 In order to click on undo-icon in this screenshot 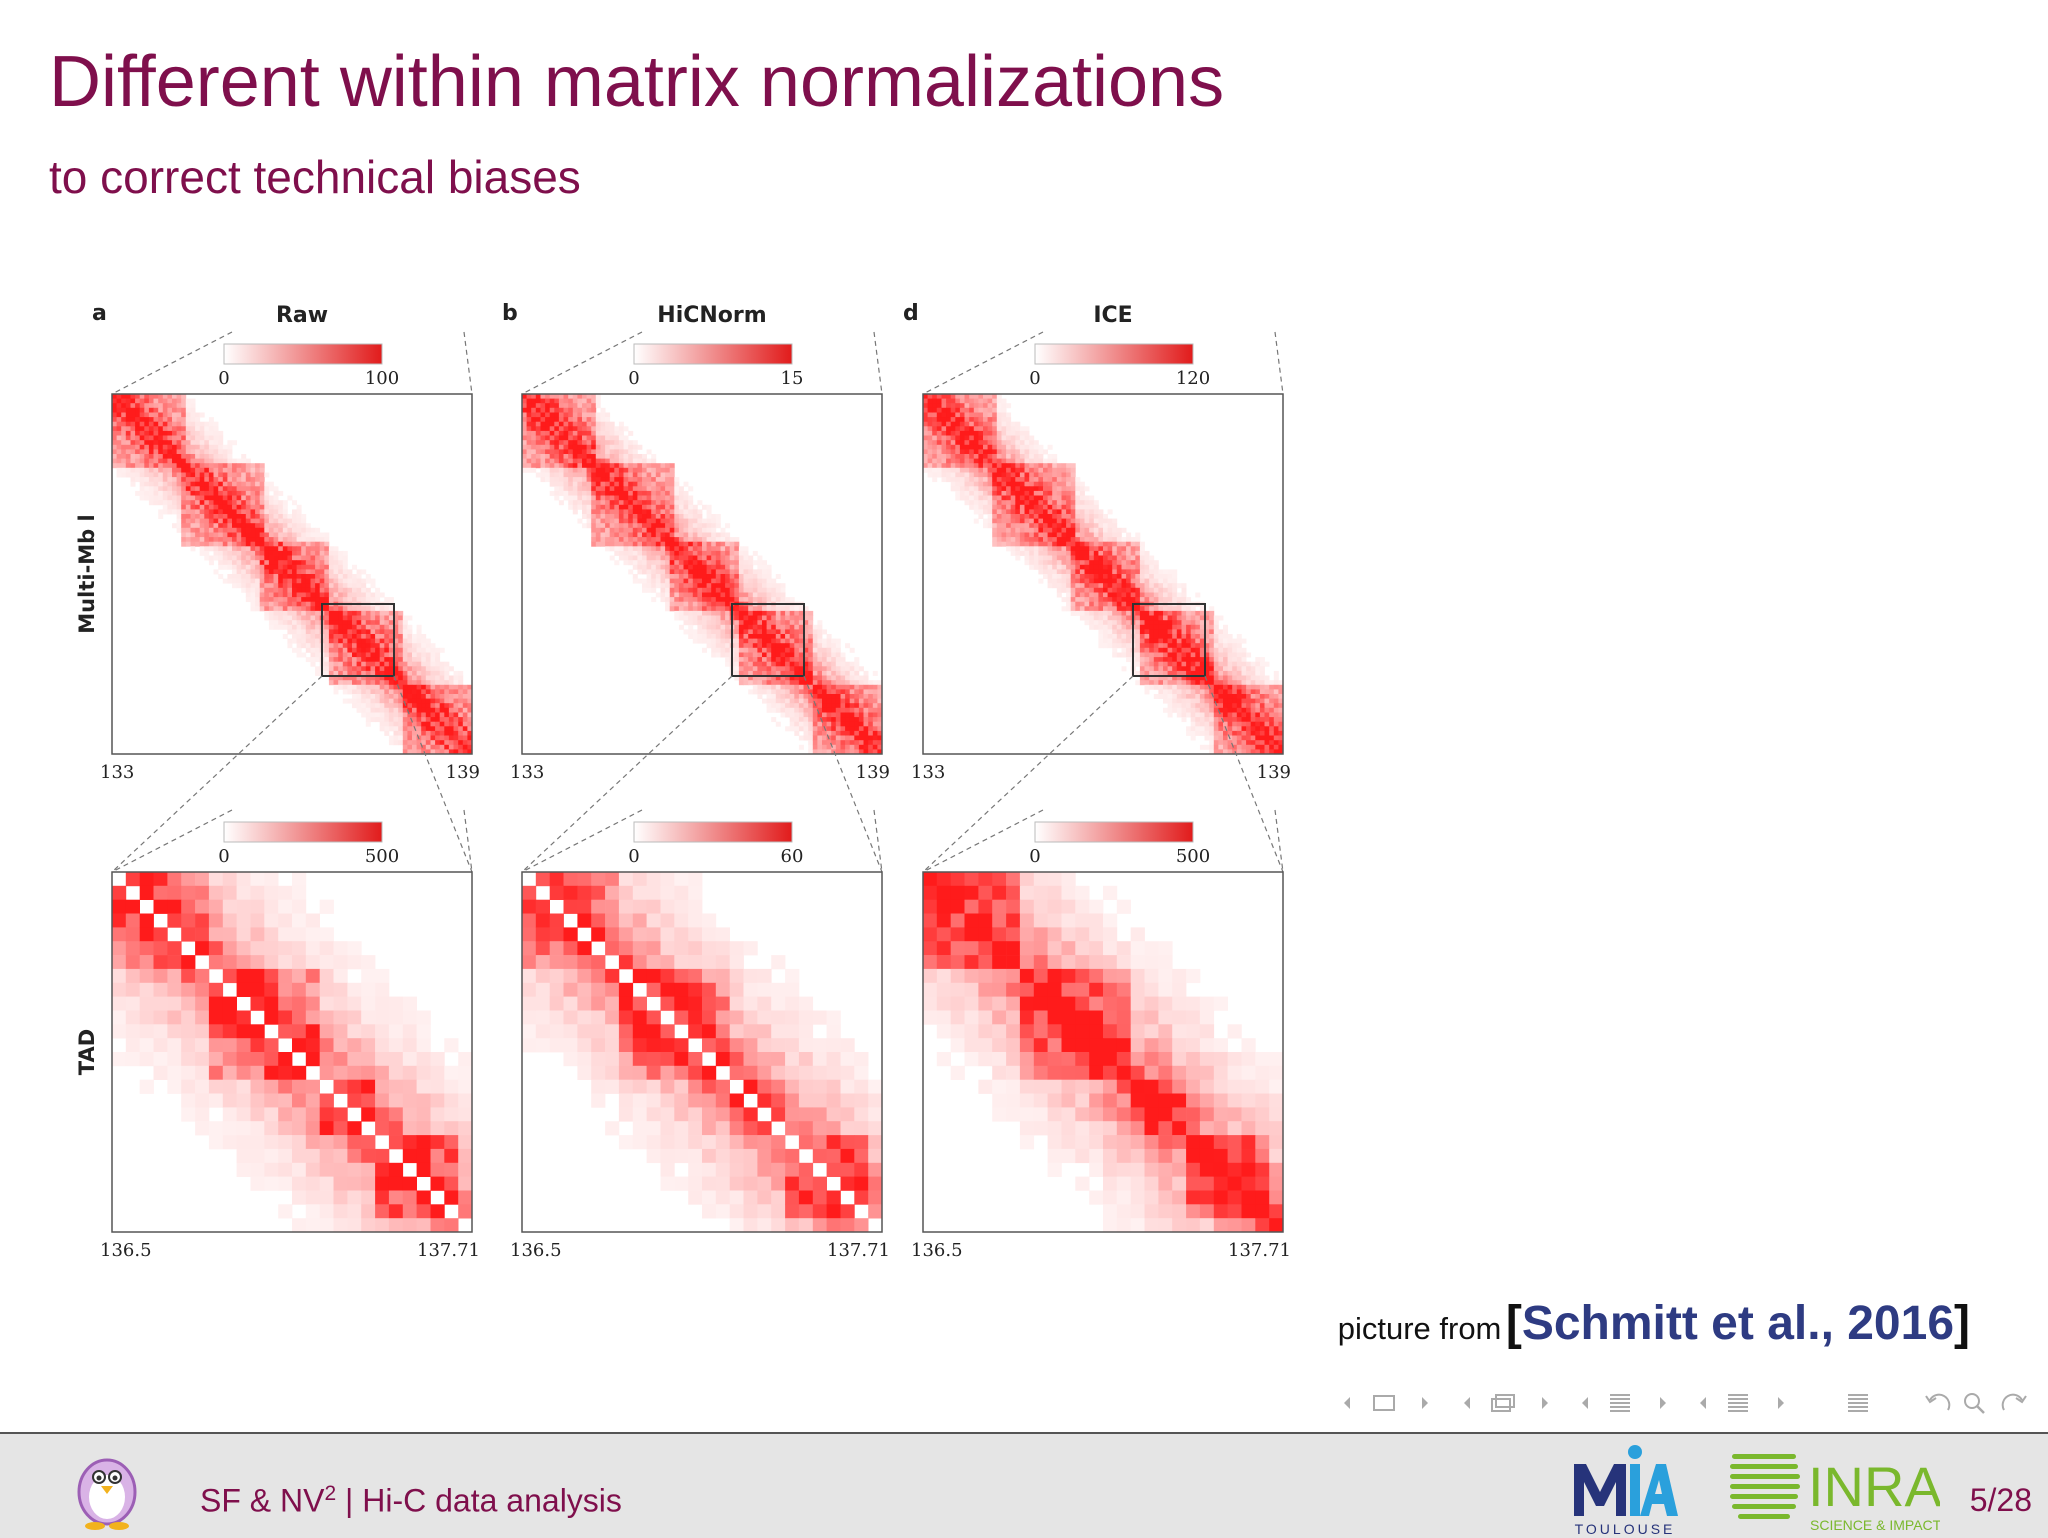, I will do `click(1938, 1402)`.